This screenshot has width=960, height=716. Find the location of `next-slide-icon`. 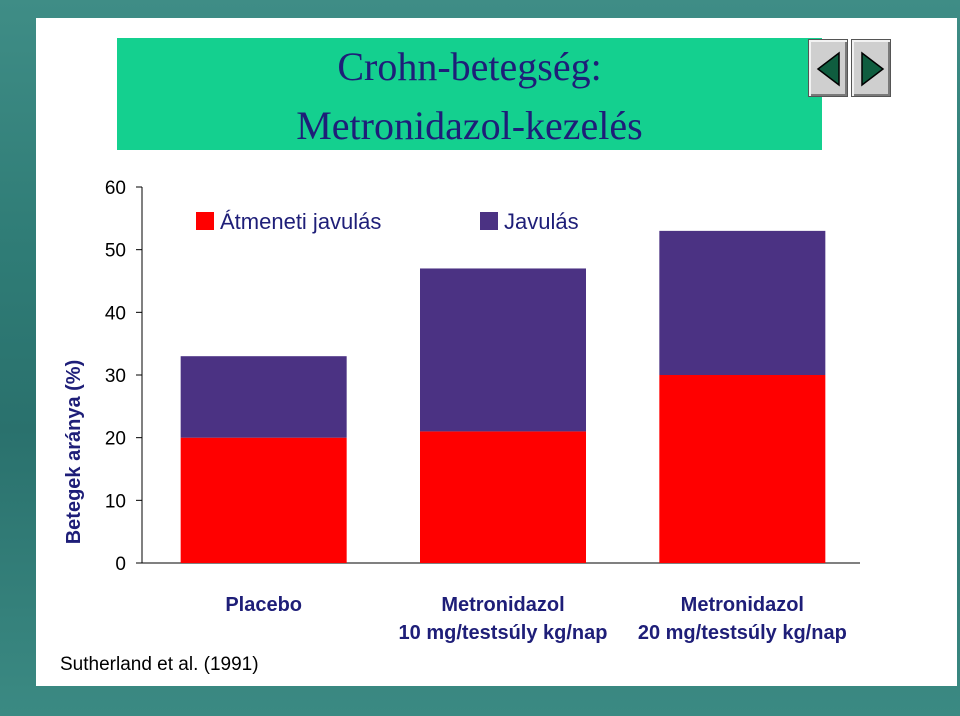

next-slide-icon is located at coordinates (873, 69).